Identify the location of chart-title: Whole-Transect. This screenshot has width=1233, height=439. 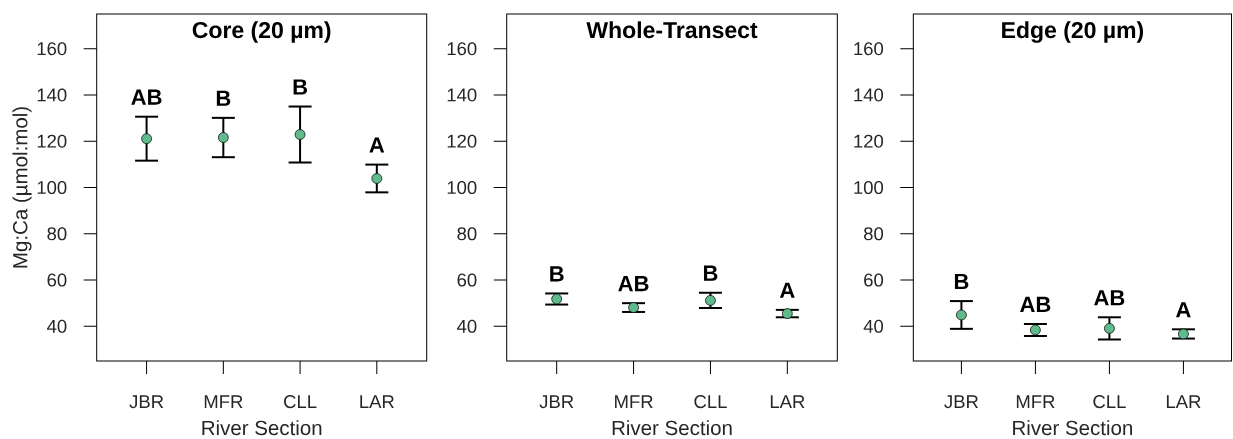
(672, 30).